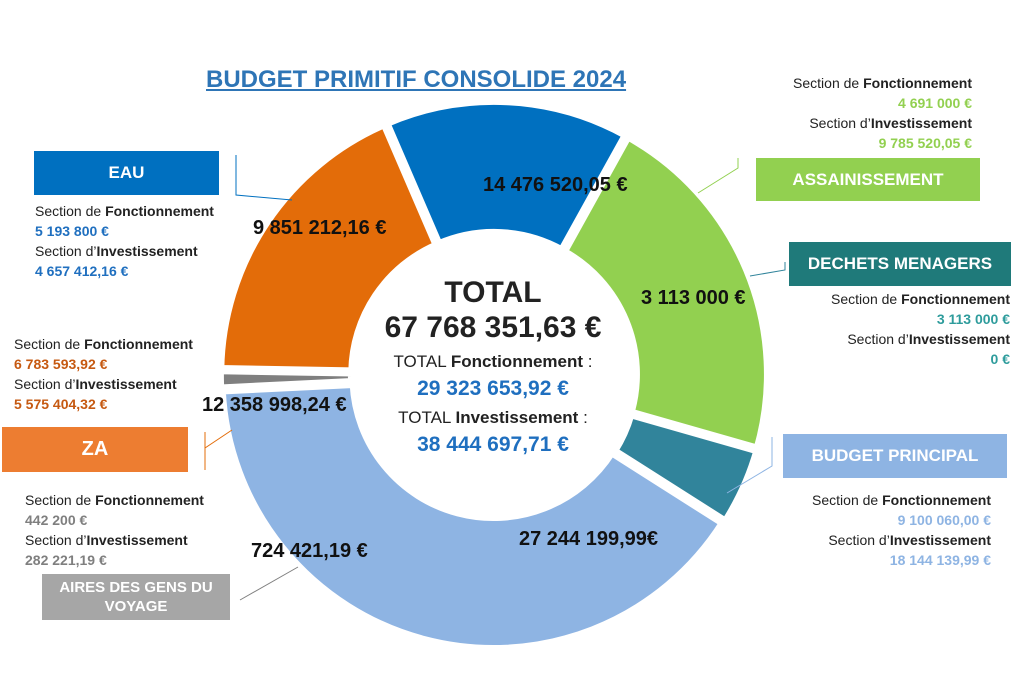  Describe the element at coordinates (749, 465) in the screenshot. I see `leader-budget-principal` at that location.